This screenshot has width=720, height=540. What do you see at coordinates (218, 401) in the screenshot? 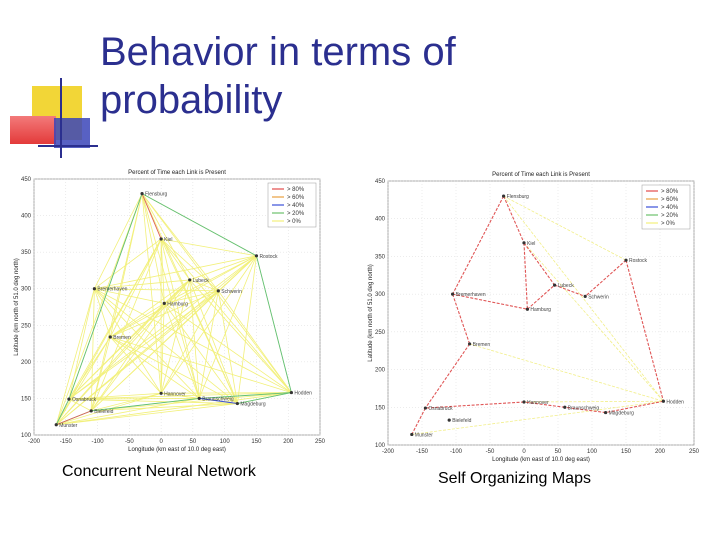
I see `link-blue` at bounding box center [218, 401].